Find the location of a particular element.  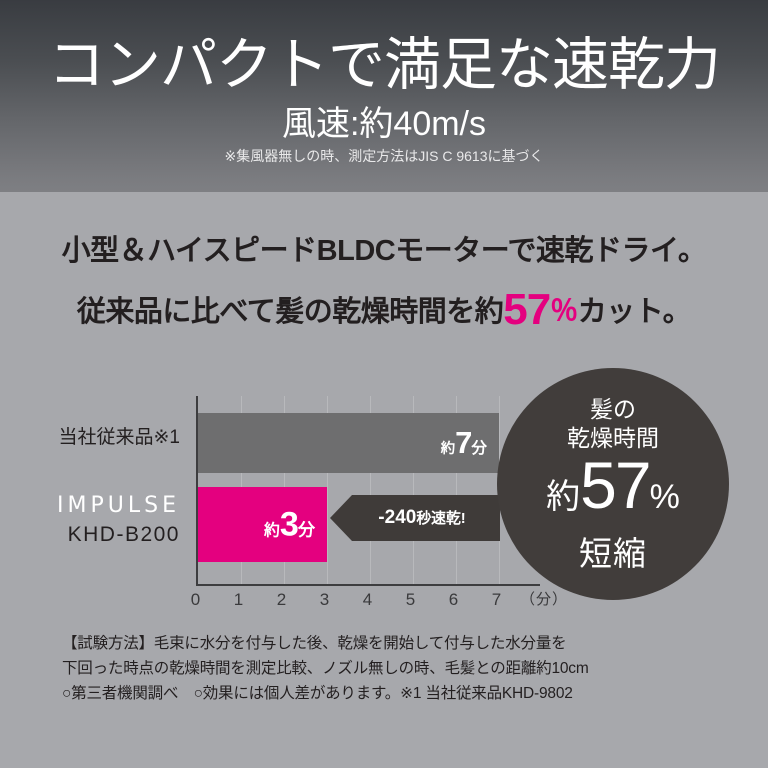

time-saved-callout-arrow: -240秒速乾! is located at coordinates (415, 518).